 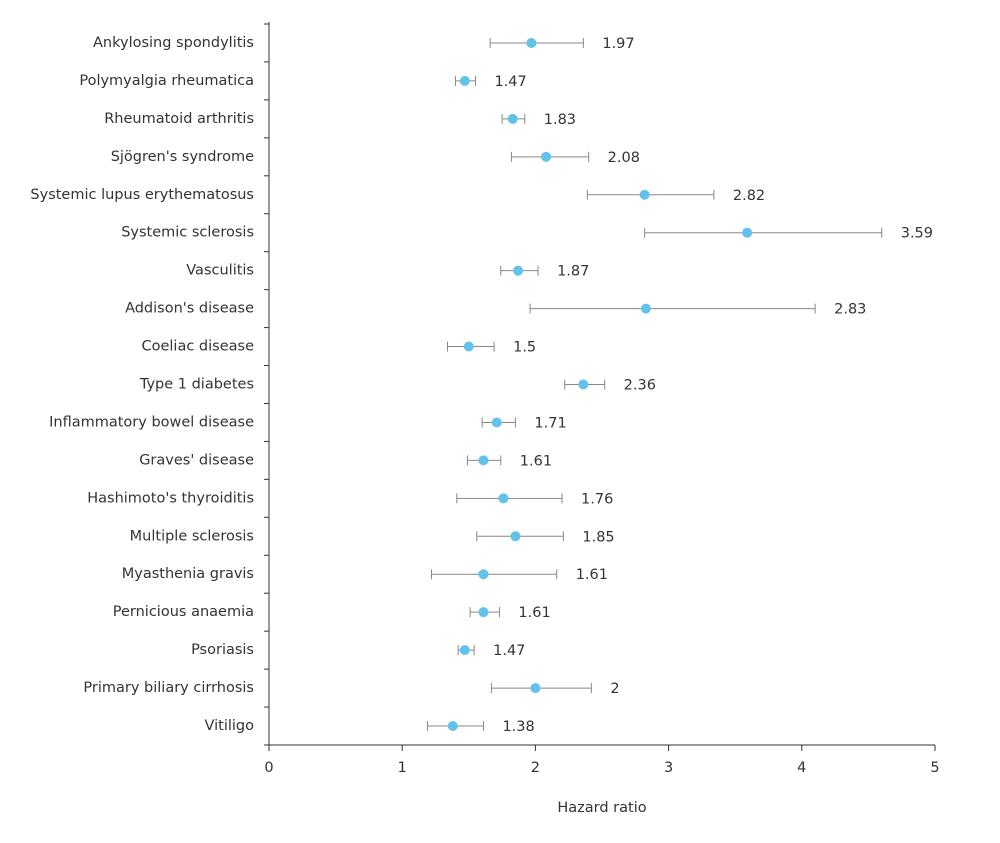 I want to click on value-label: 1.5, so click(x=524, y=348).